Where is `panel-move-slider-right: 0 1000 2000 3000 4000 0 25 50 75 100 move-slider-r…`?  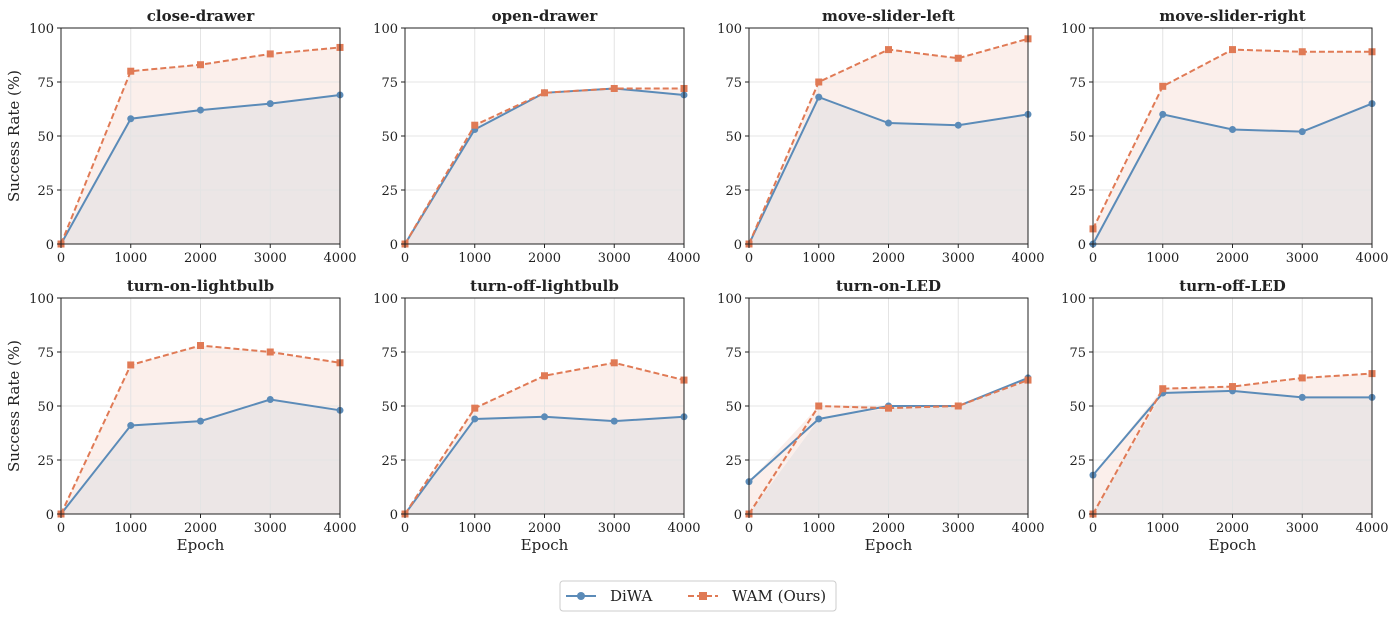 panel-move-slider-right: 0 1000 2000 3000 4000 0 25 50 75 100 move-slider-r… is located at coordinates (1224, 136).